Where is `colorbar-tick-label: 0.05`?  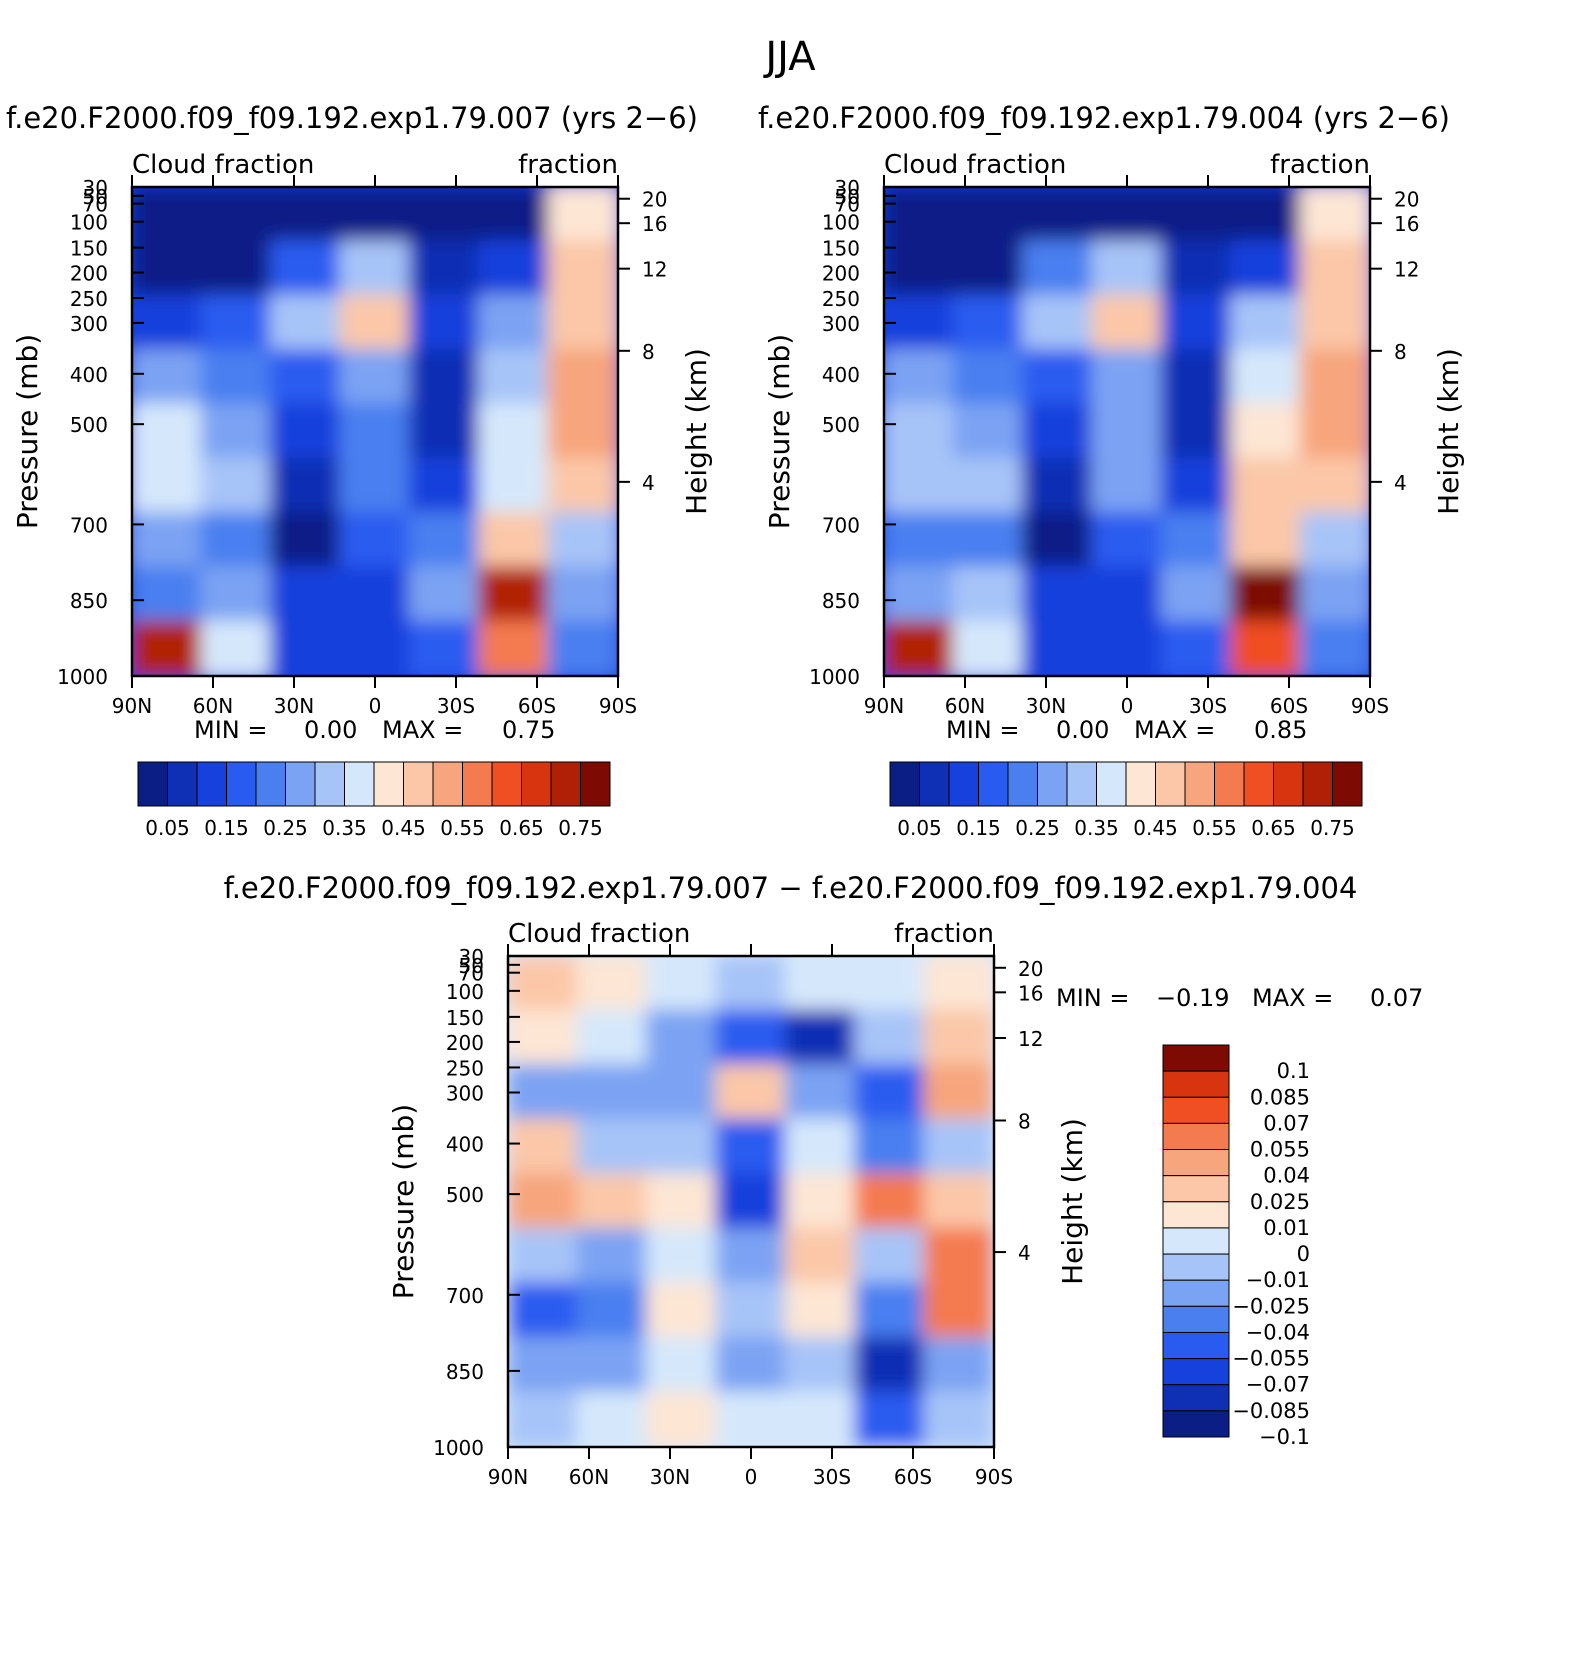
colorbar-tick-label: 0.05 is located at coordinates (167, 828).